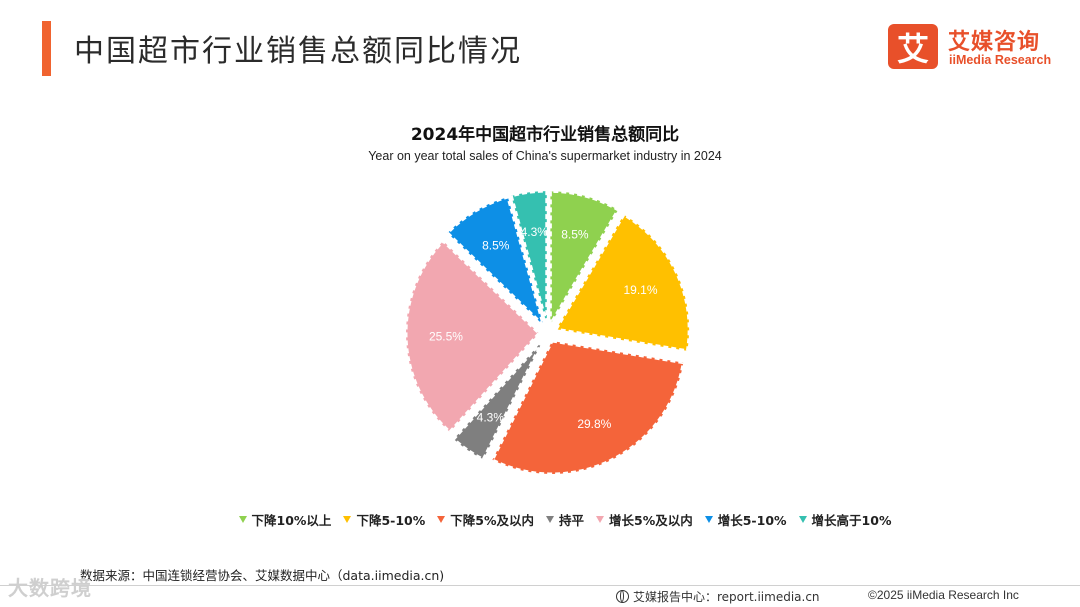 The width and height of the screenshot is (1080, 607). Describe the element at coordinates (622, 596) in the screenshot. I see `globe-icon` at that location.